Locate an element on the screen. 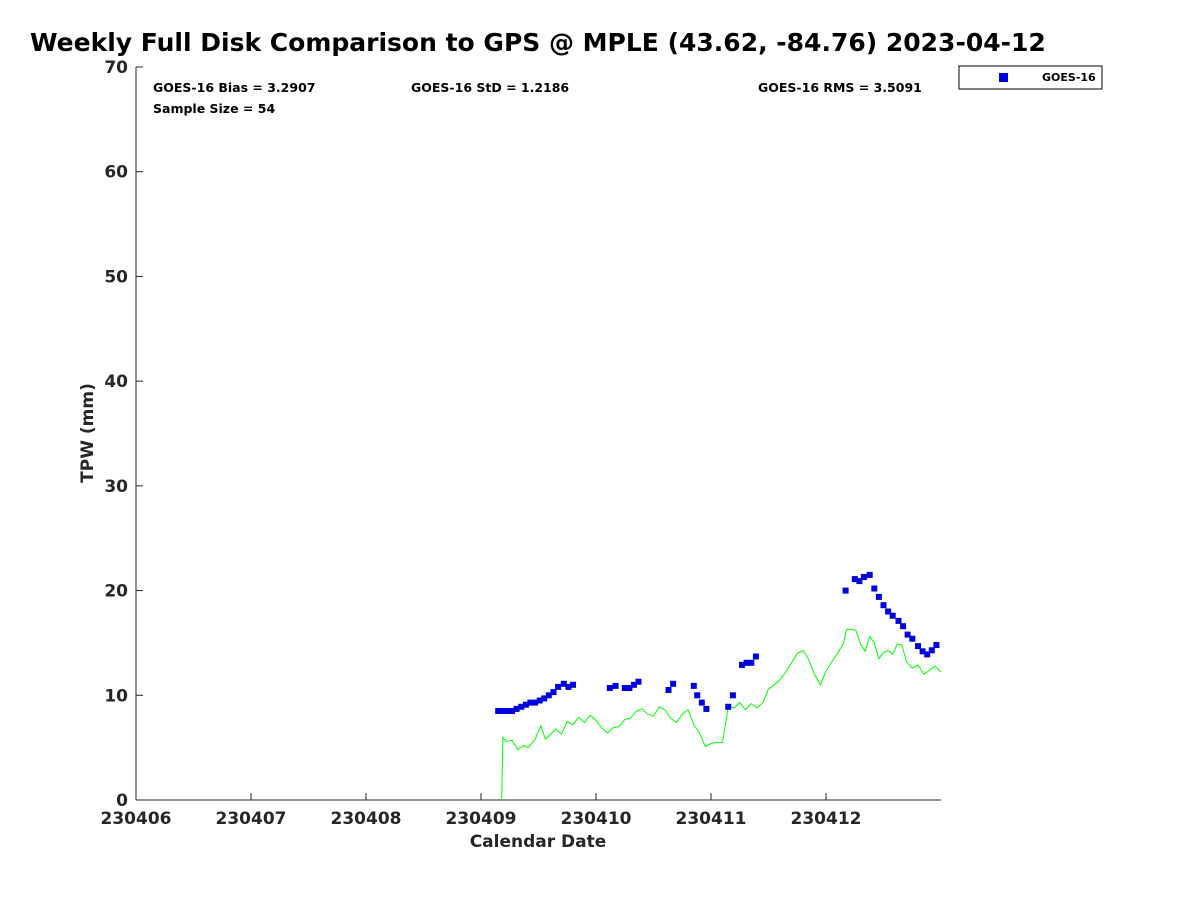 This screenshot has height=900, width=1200. x-tick-label: 230412 is located at coordinates (826, 819).